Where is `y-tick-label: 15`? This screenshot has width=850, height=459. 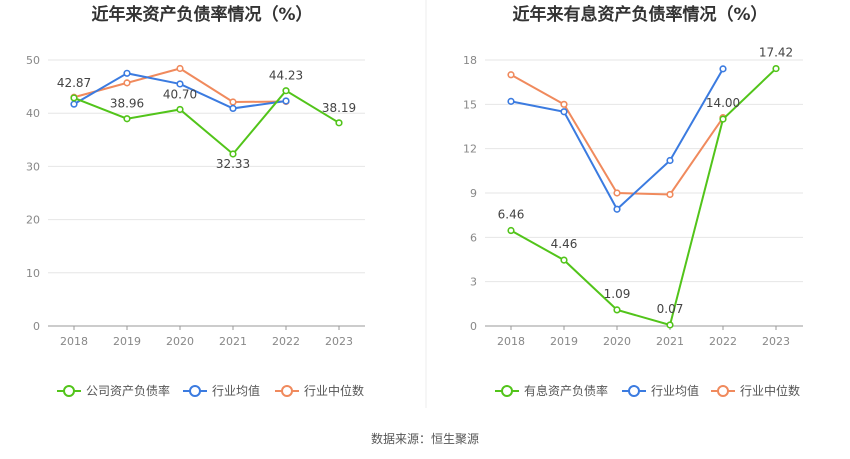 y-tick-label: 15 is located at coordinates (470, 104).